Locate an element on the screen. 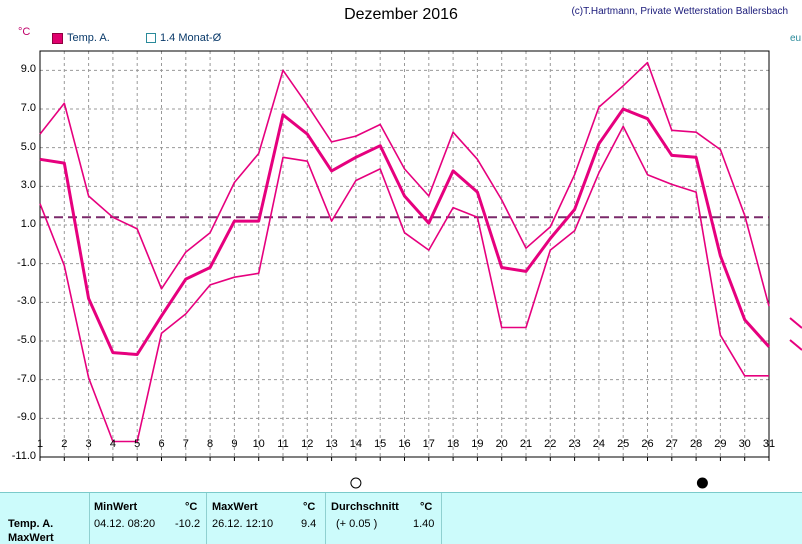  x-tick-label: 1 is located at coordinates (40, 444).